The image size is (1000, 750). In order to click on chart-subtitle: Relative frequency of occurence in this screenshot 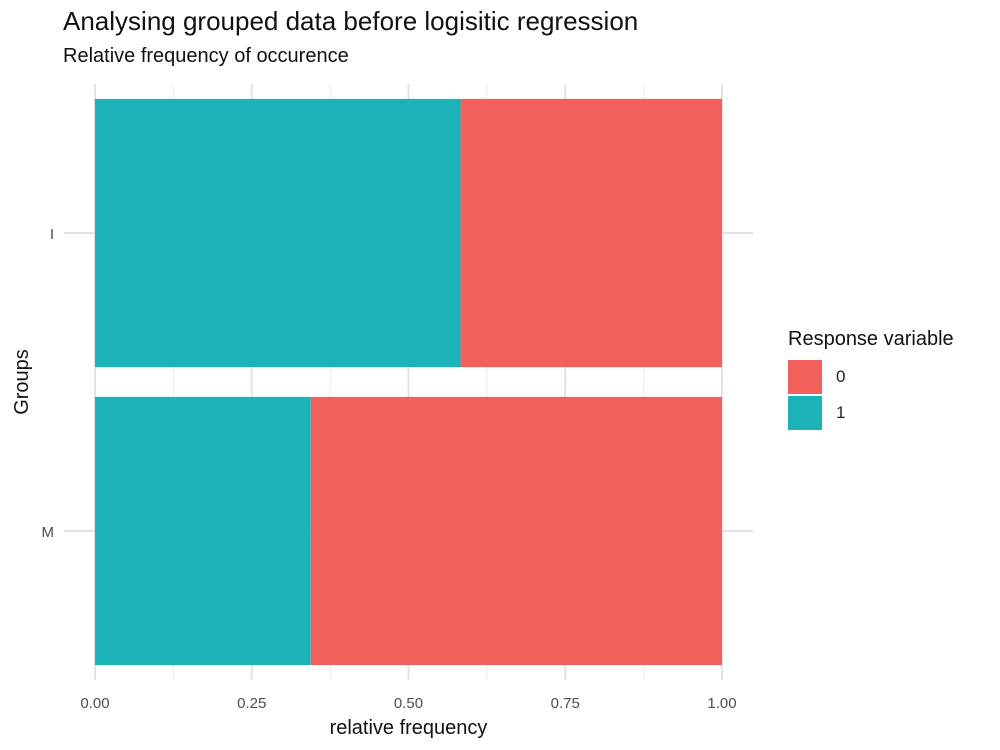, I will do `click(206, 56)`.